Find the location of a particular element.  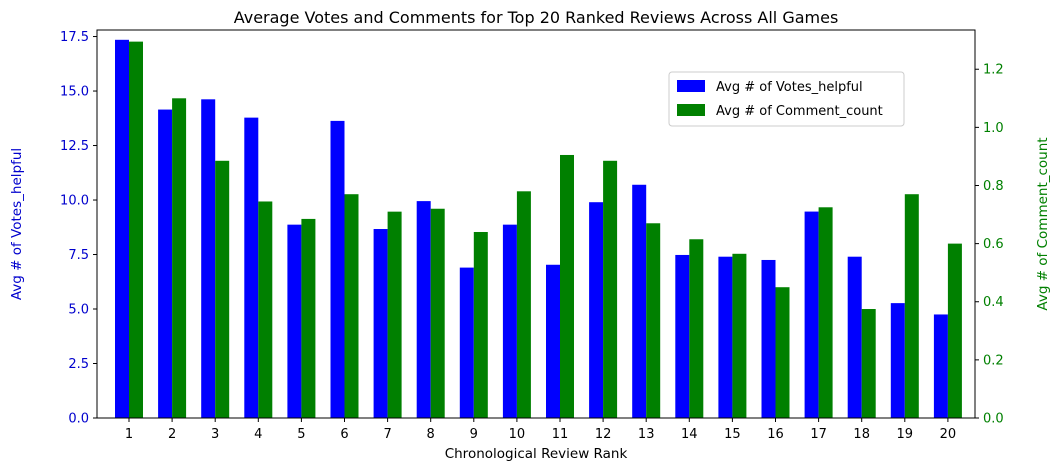

x-tick-label: 9 is located at coordinates (474, 434).